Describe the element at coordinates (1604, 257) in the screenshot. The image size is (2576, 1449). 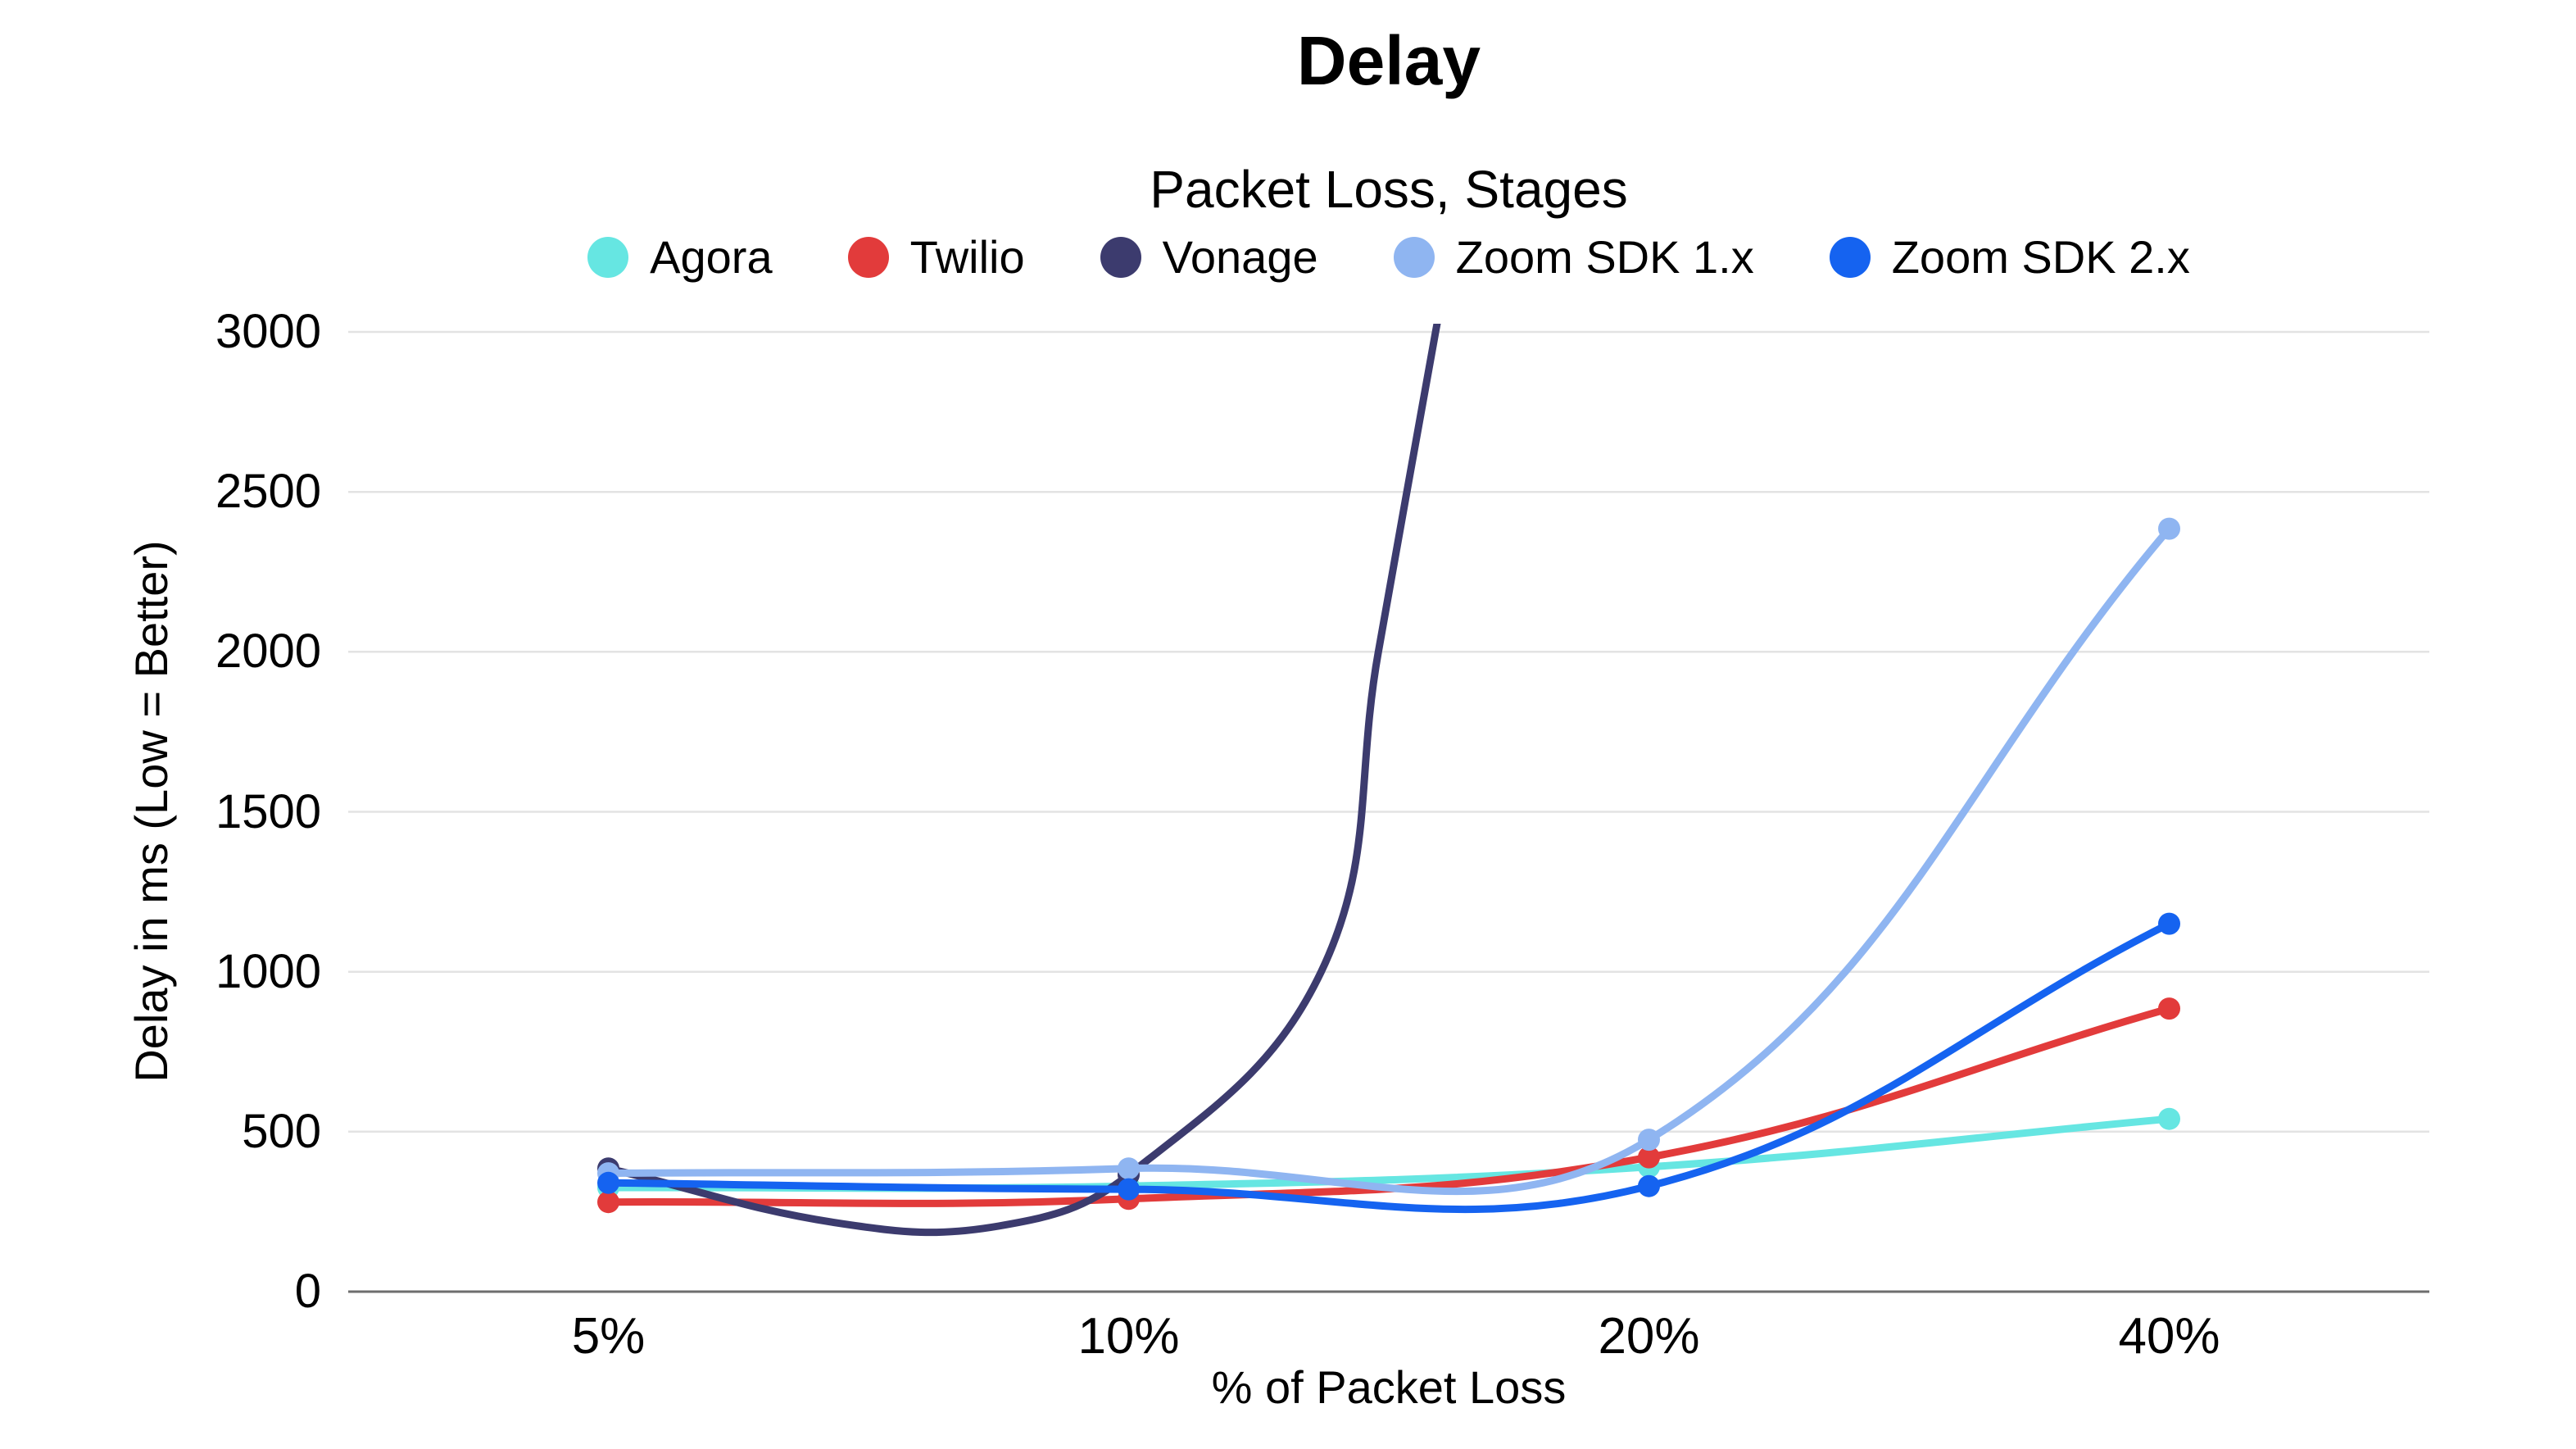
I see `legend-label: Zoom SDK 1.x` at that location.